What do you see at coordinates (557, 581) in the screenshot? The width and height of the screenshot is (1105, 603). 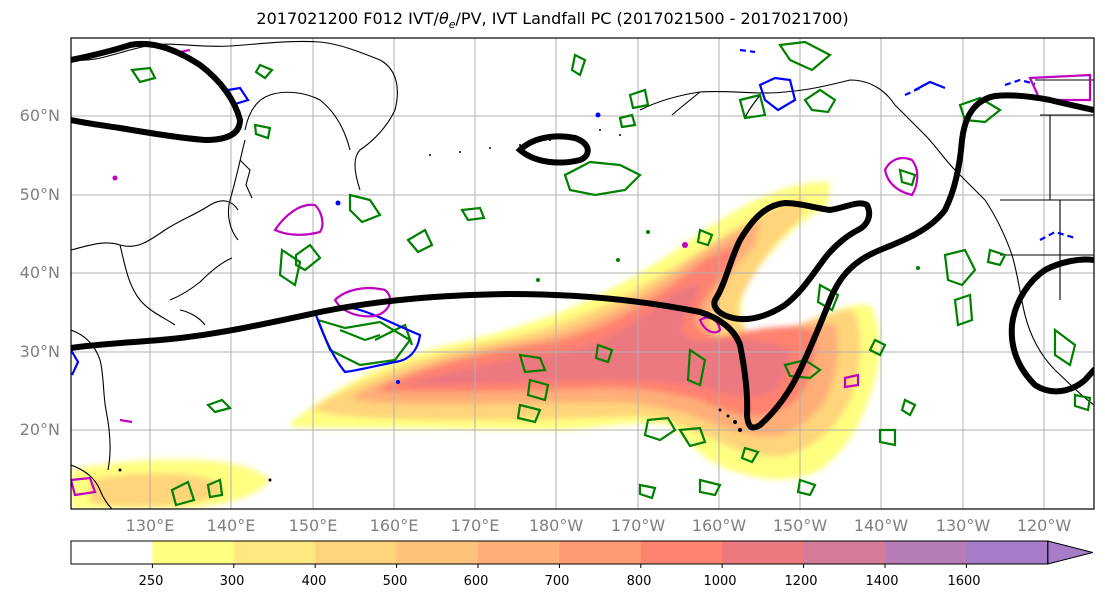 I see `colorbar-tick: 700` at bounding box center [557, 581].